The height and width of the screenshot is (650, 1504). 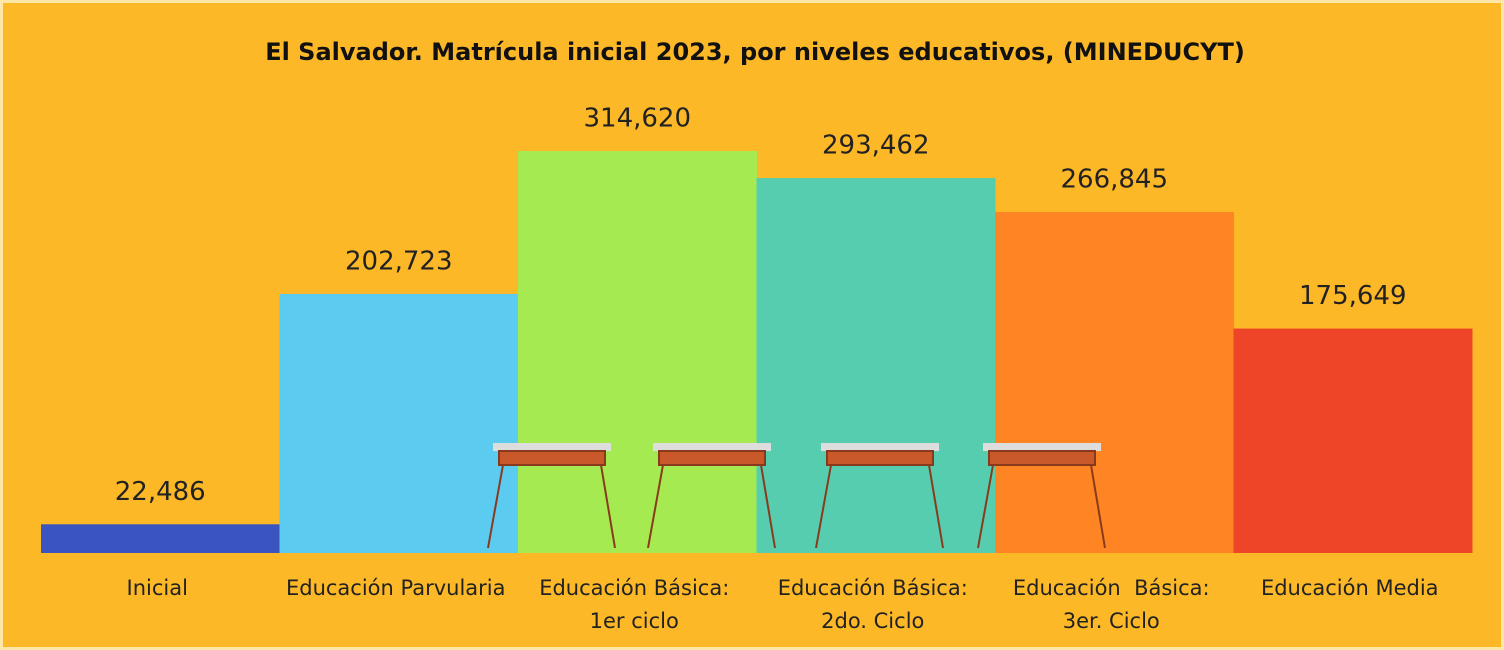 I want to click on illustration, so click(x=796, y=496).